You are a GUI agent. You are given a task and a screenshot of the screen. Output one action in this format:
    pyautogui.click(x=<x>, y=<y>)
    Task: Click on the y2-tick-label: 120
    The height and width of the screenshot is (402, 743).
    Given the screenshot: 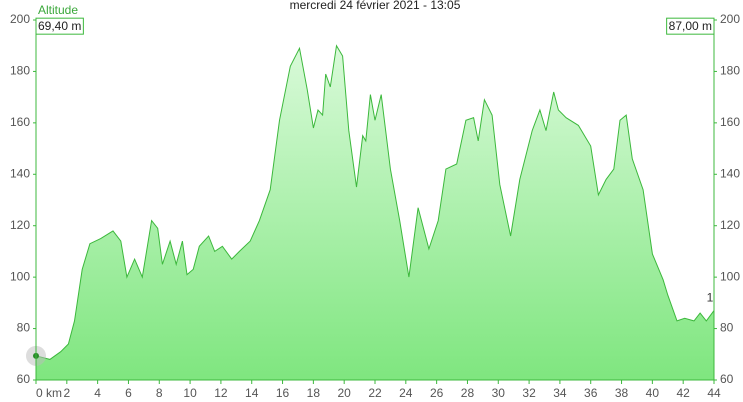 What is the action you would take?
    pyautogui.click(x=730, y=225)
    